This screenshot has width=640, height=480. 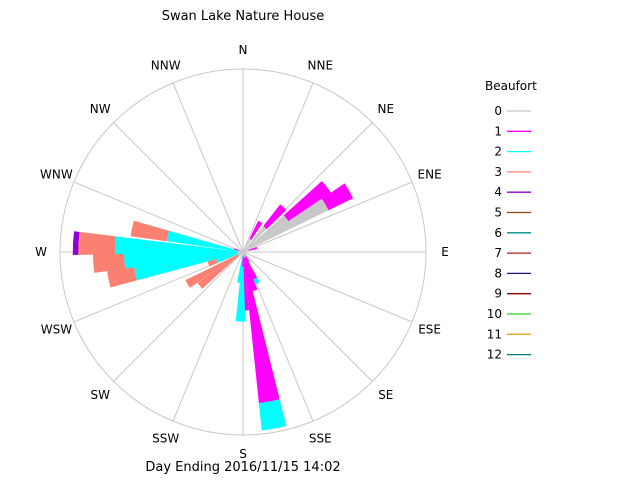 What do you see at coordinates (498, 233) in the screenshot?
I see `legend-label-6: 6` at bounding box center [498, 233].